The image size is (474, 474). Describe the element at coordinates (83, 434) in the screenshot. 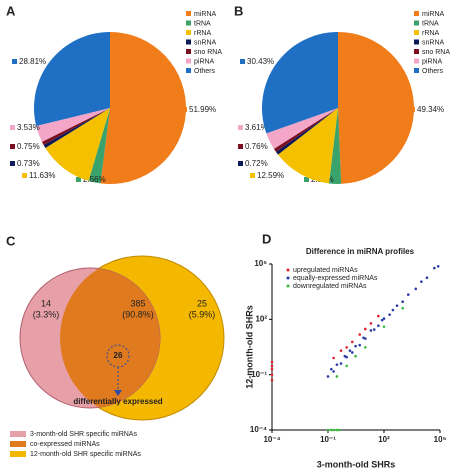

I see `legend-label: 3-month-old SHR specific miRNAs` at that location.